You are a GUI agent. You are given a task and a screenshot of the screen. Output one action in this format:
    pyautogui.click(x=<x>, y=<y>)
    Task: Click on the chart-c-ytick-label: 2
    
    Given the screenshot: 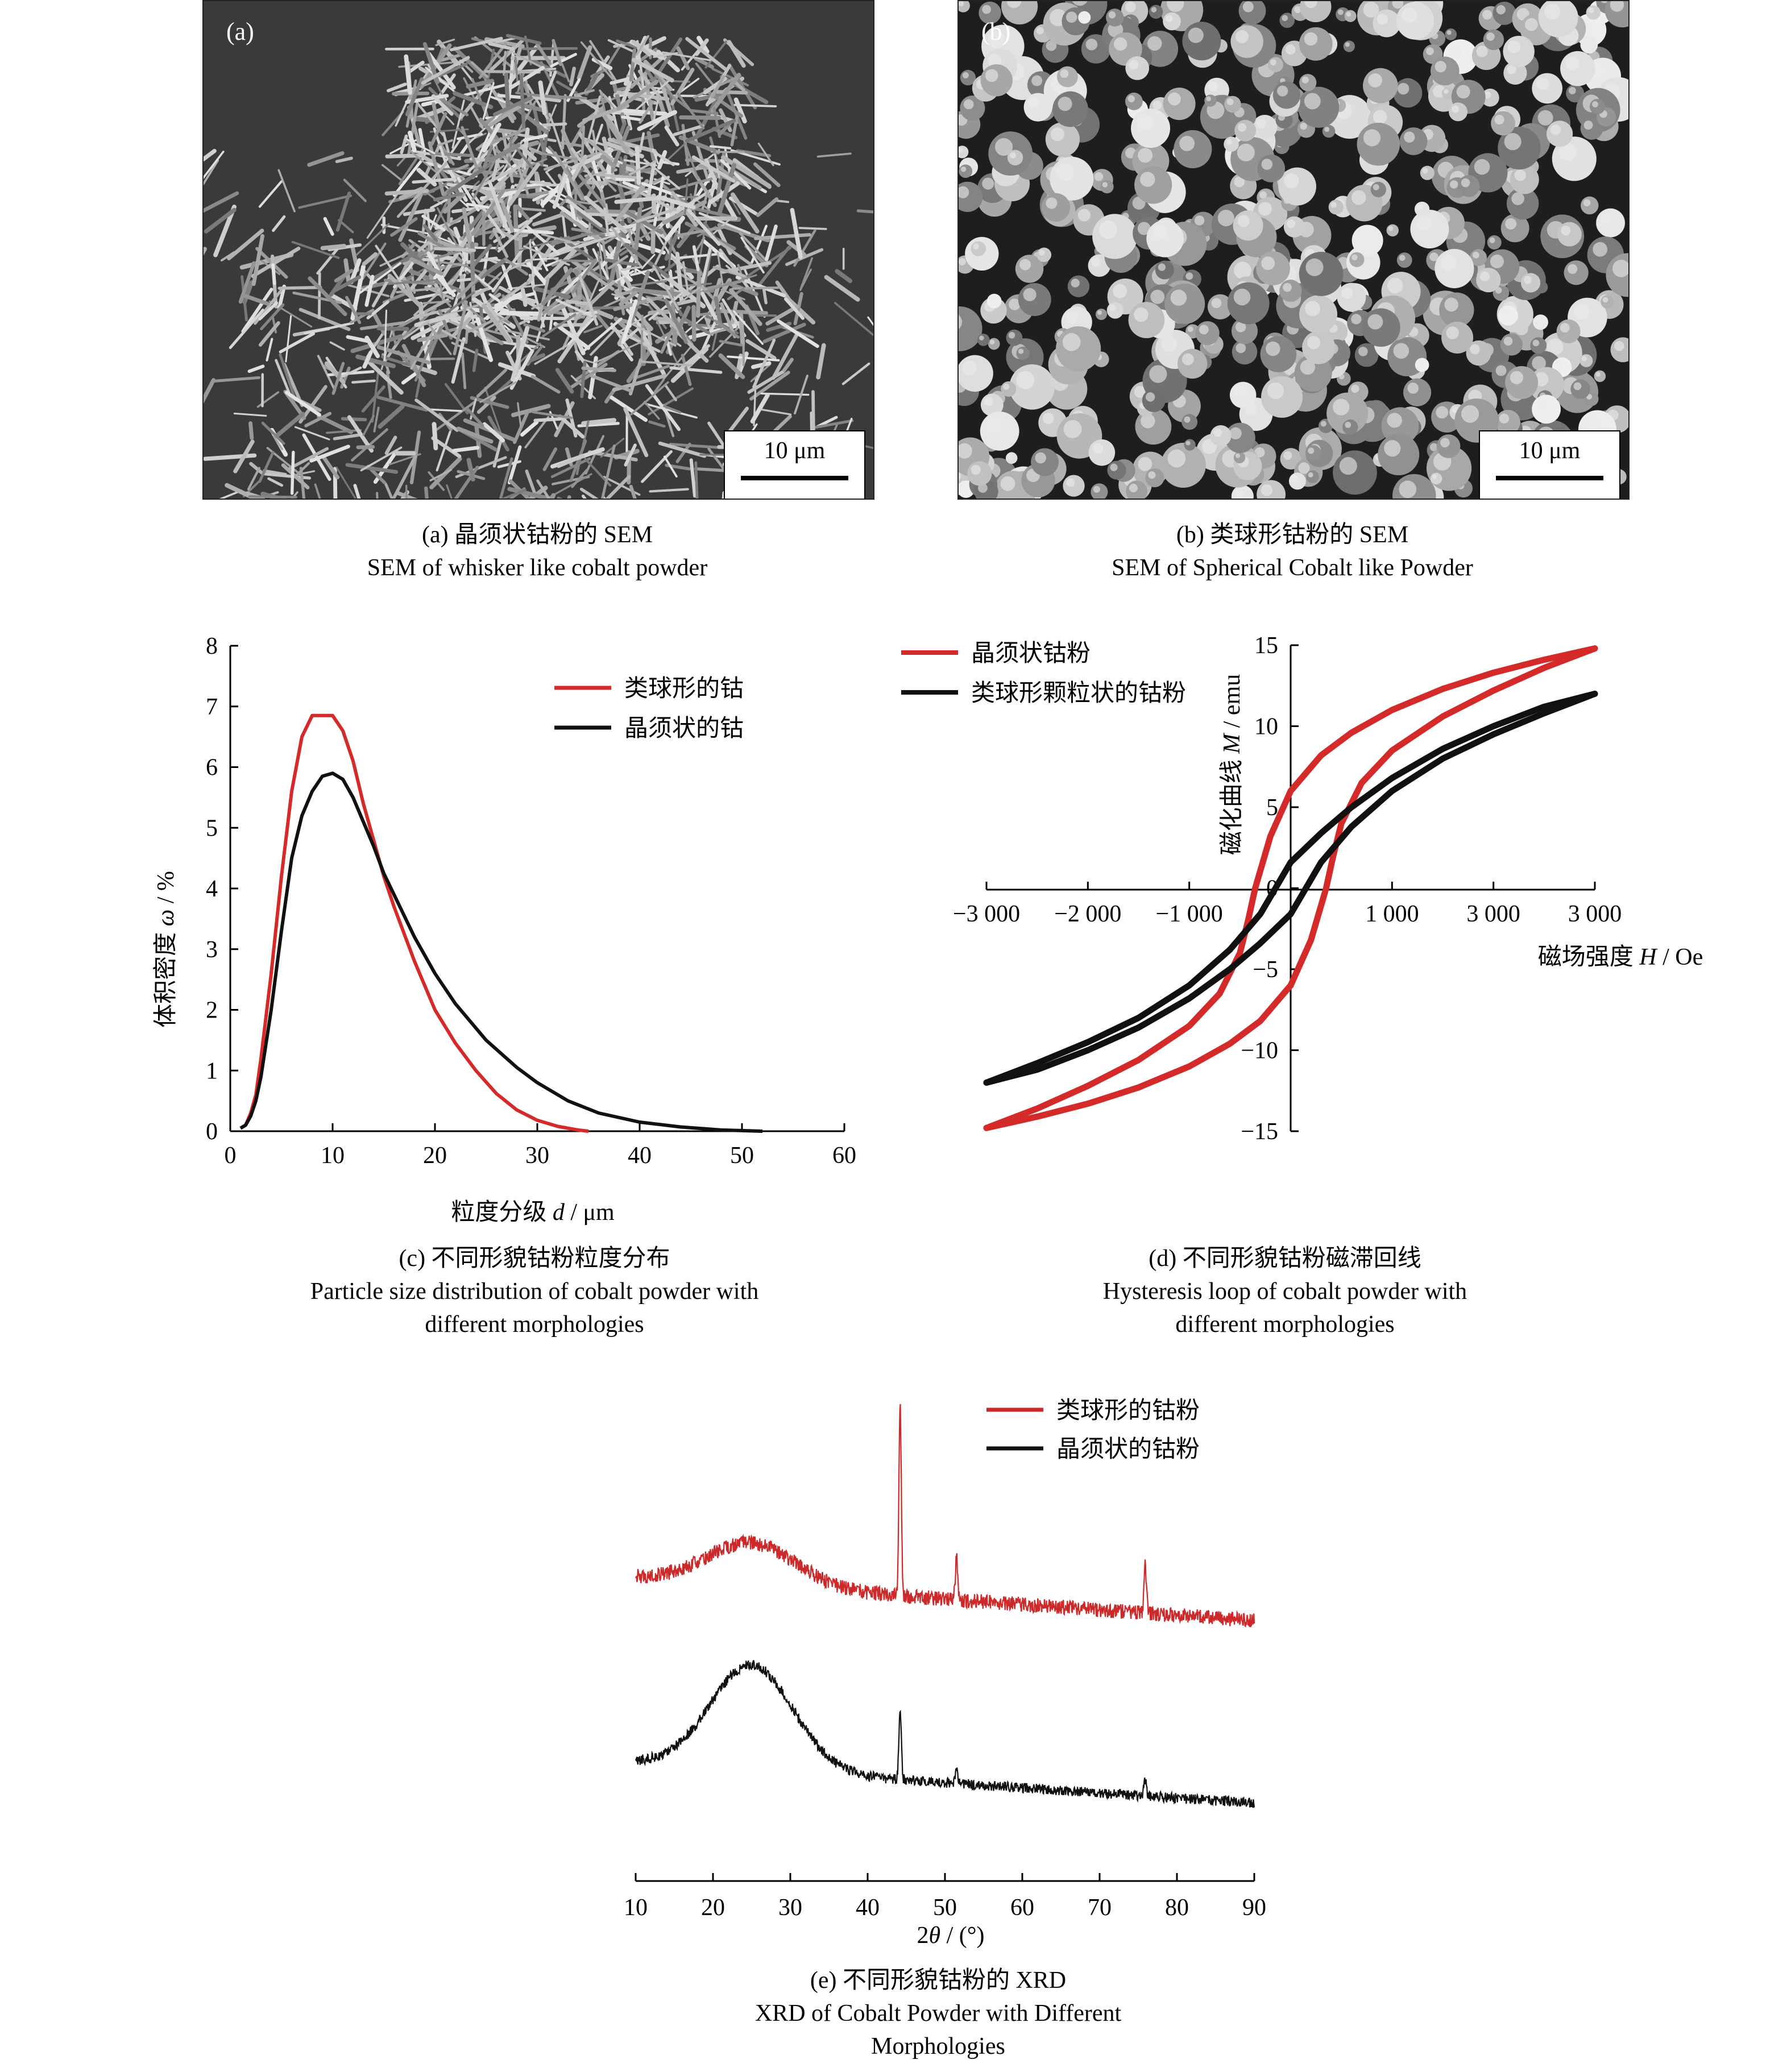 What is the action you would take?
    pyautogui.click(x=212, y=1011)
    